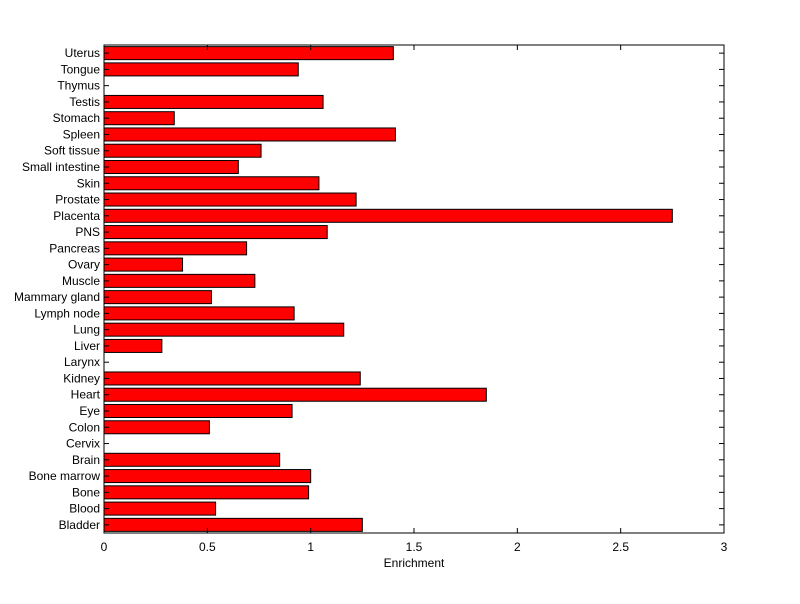 This screenshot has width=800, height=604. What do you see at coordinates (230, 199) in the screenshot?
I see `bar-prostate` at bounding box center [230, 199].